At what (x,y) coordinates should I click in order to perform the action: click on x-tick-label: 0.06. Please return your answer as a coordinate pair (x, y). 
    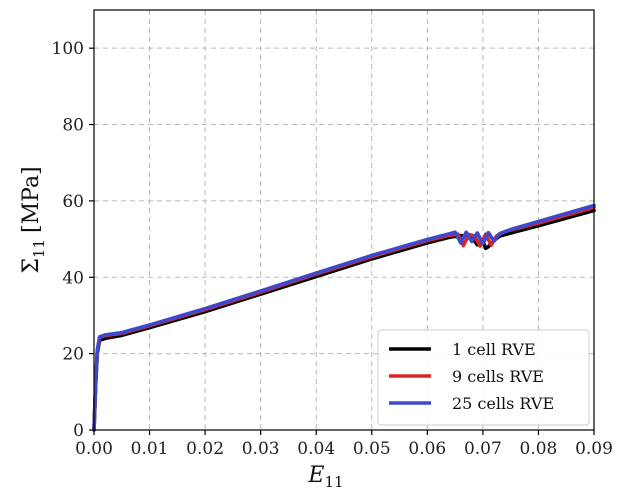
    Looking at the image, I should click on (427, 449).